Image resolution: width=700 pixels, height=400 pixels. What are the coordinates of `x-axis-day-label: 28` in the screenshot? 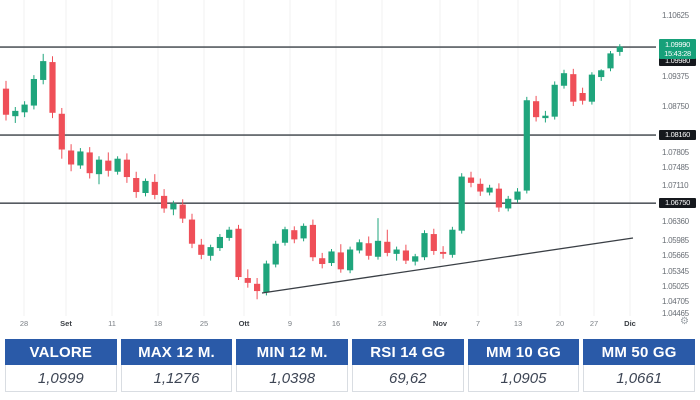 It's located at (24, 323).